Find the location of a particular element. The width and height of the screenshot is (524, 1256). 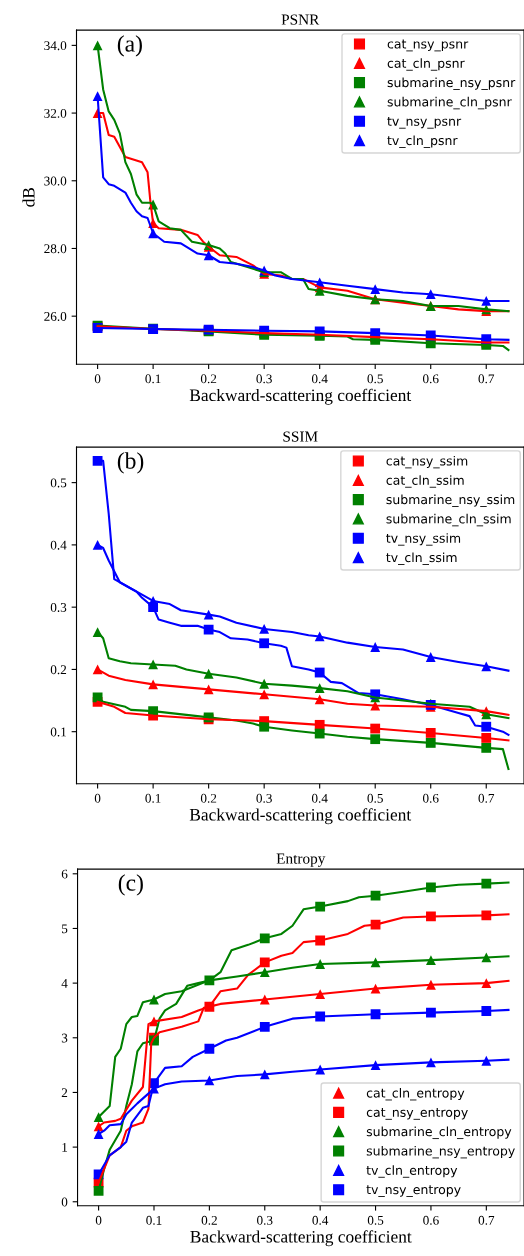

legend-label: tv_cln_psnr is located at coordinates (422, 141).